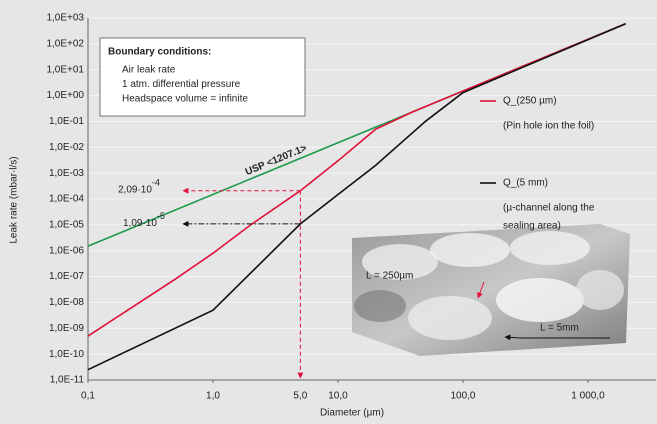  Describe the element at coordinates (559, 328) in the screenshot. I see `photo-label: L = 5mm` at that location.